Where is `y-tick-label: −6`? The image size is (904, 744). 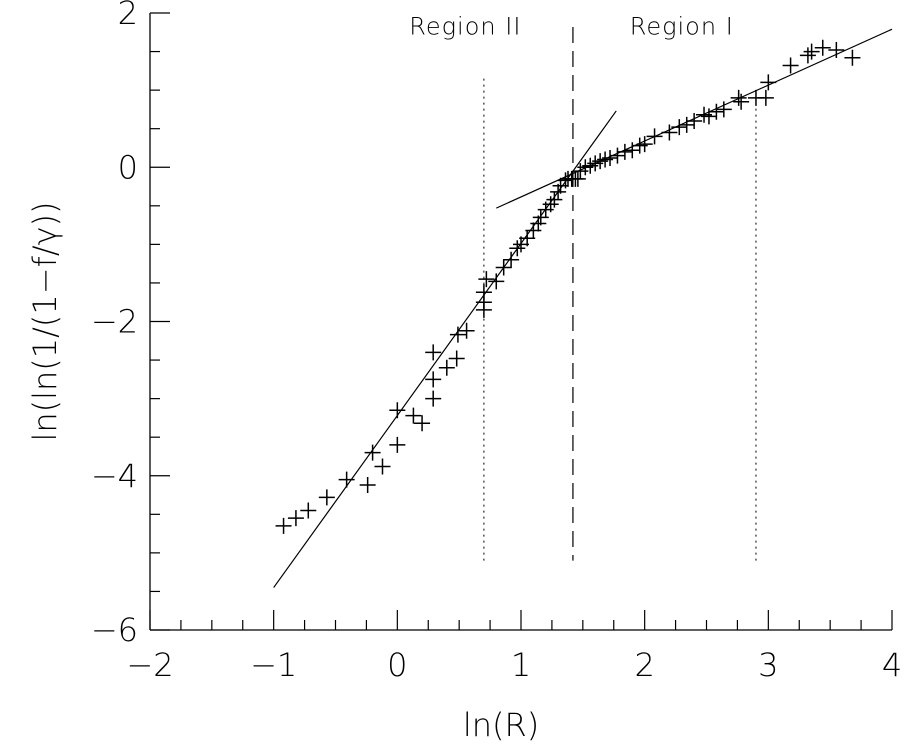
y-tick-label: −6 is located at coordinates (114, 630).